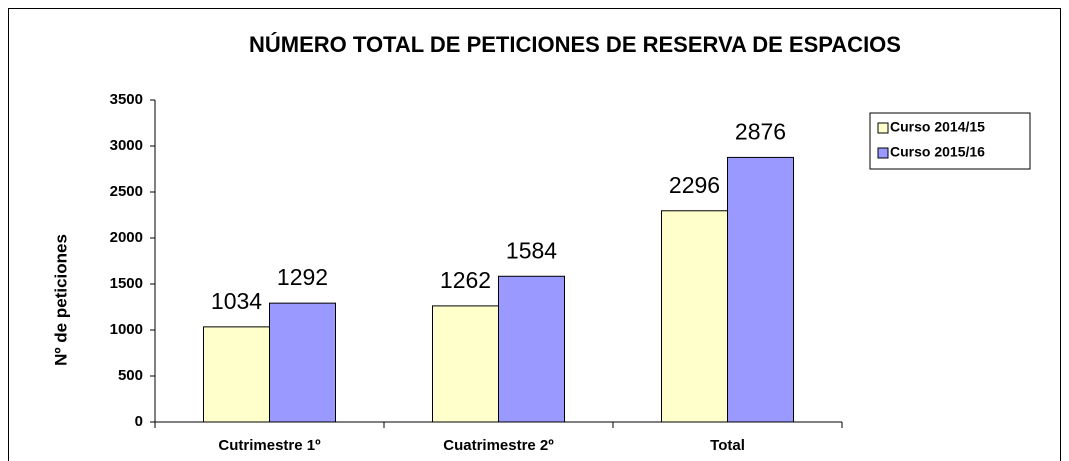  I want to click on legend-label: Curso 2015/16, so click(937, 152).